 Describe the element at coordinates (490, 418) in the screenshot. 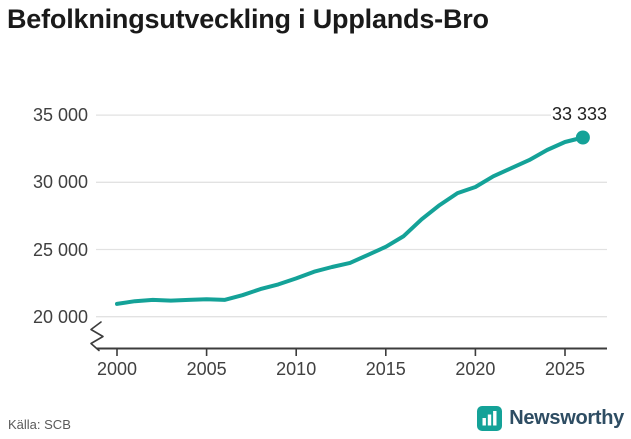

I see `newsworthy-bar-chart-icon` at that location.